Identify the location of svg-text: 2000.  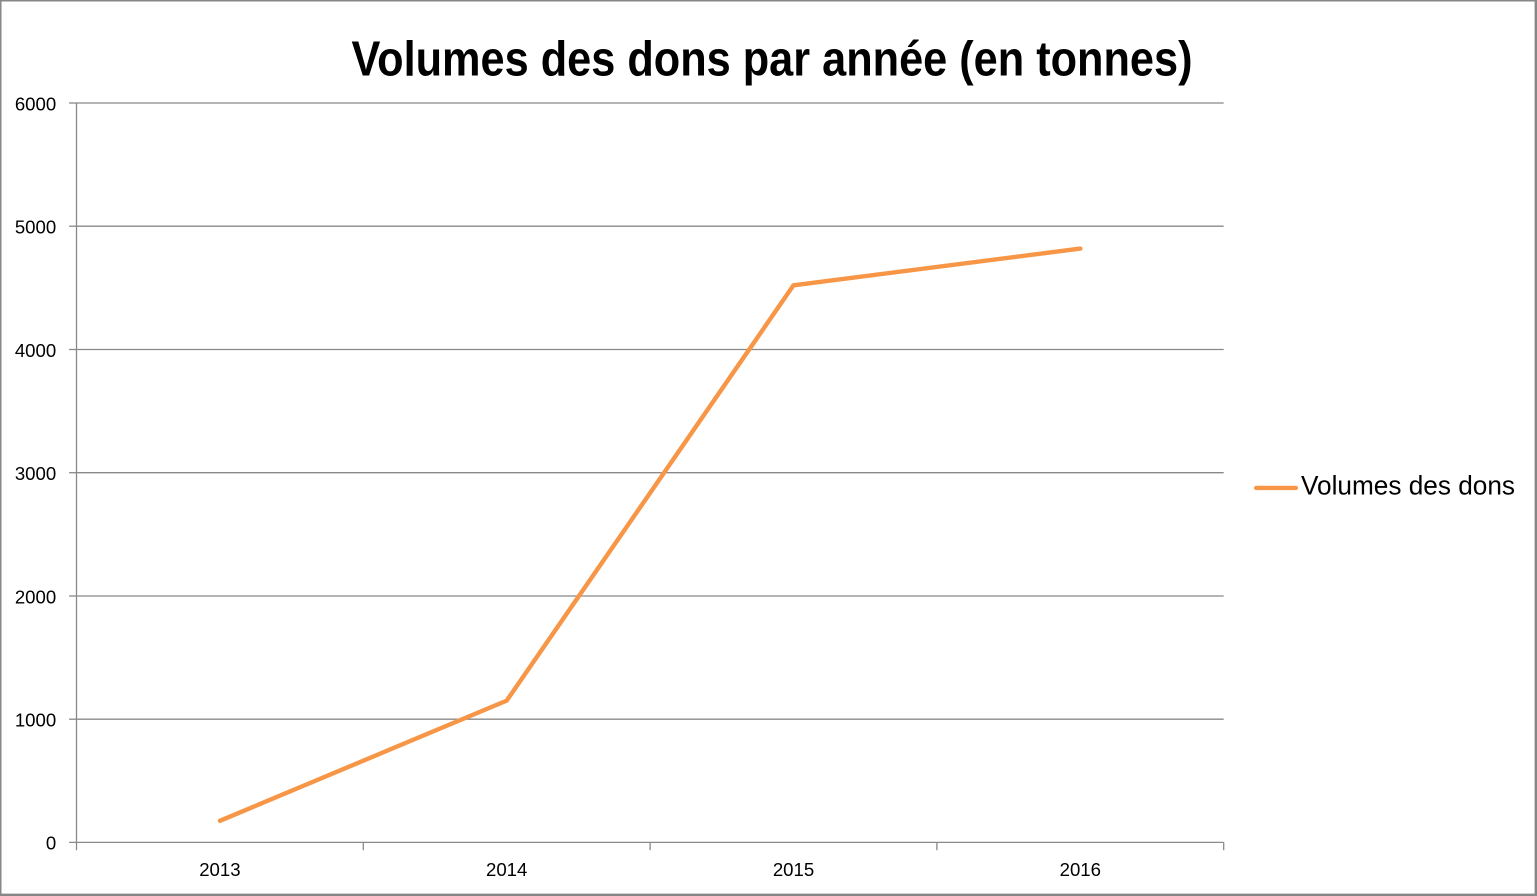
(35, 596).